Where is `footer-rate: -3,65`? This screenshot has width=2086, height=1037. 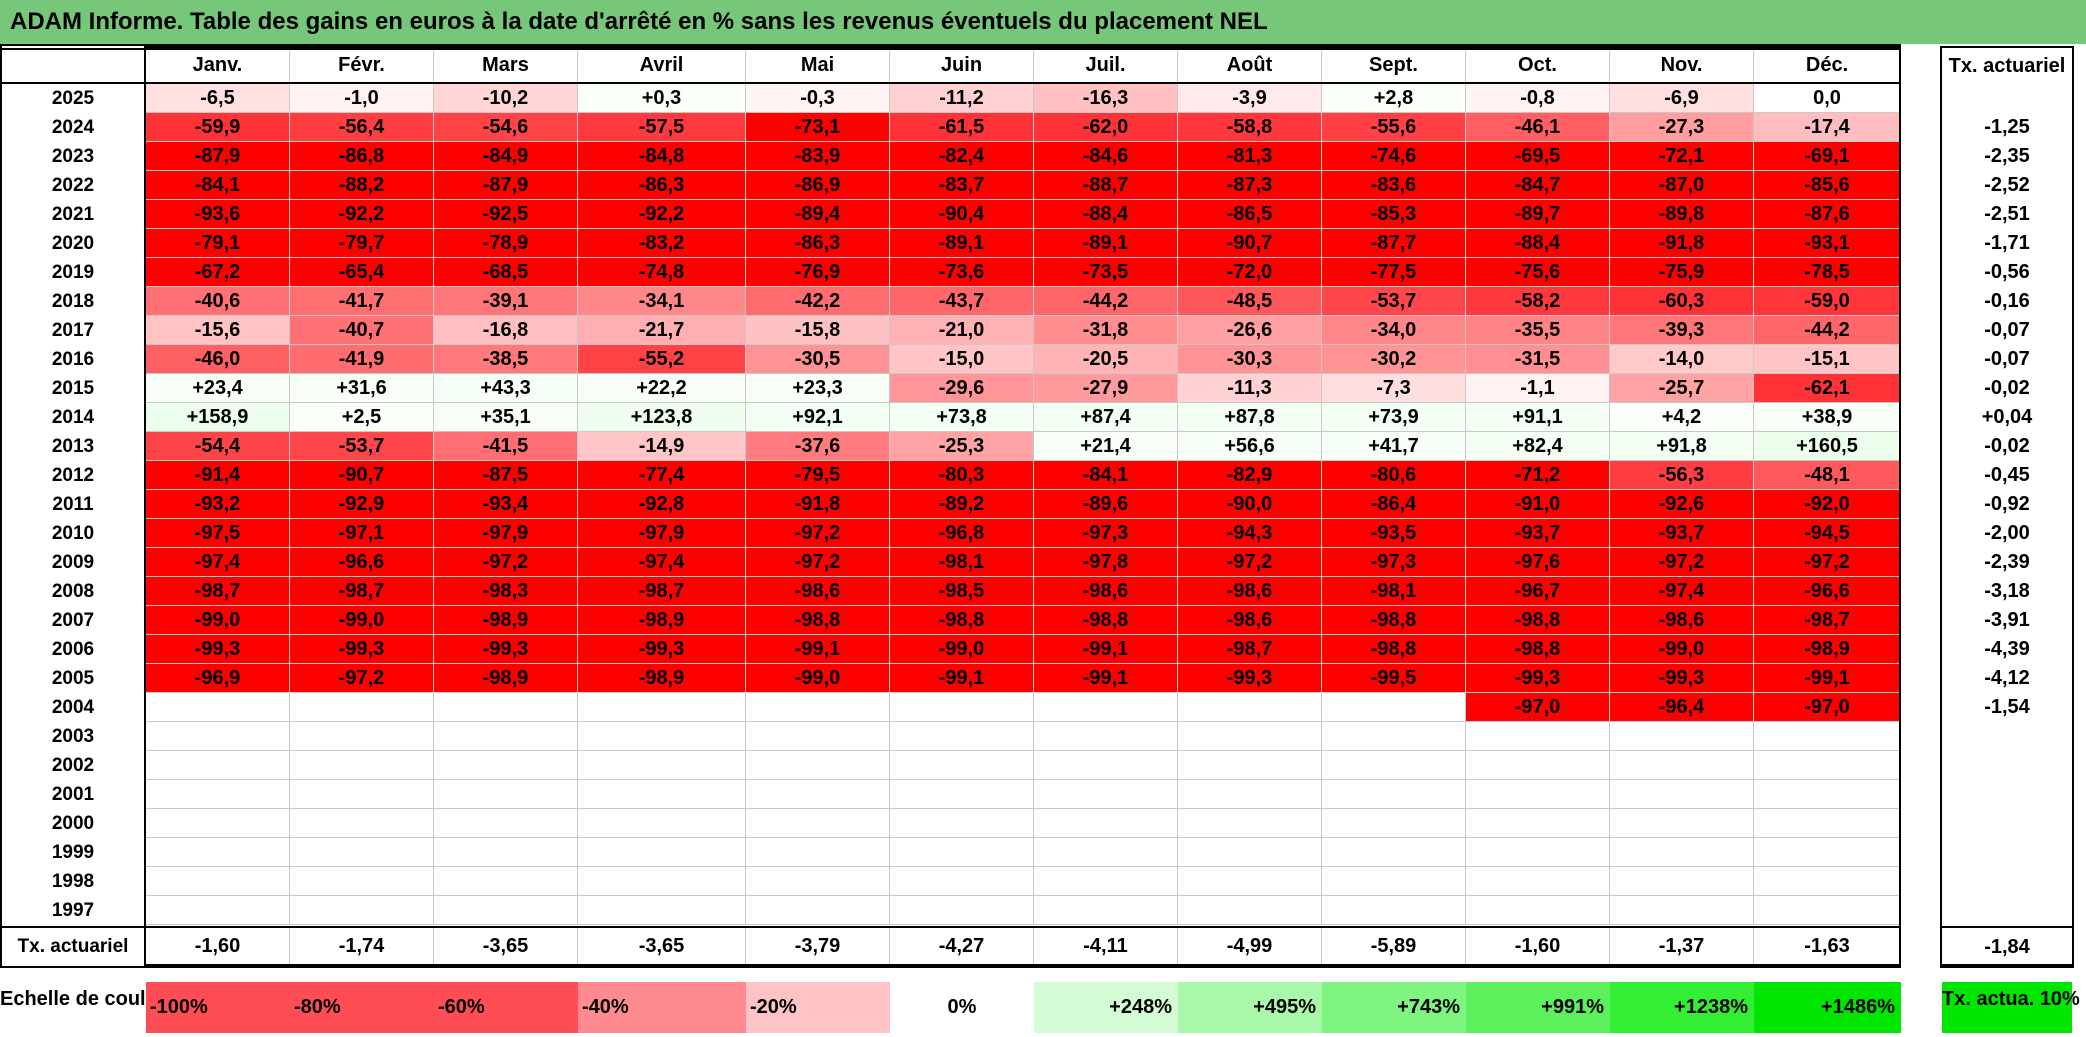
footer-rate: -3,65 is located at coordinates (662, 947).